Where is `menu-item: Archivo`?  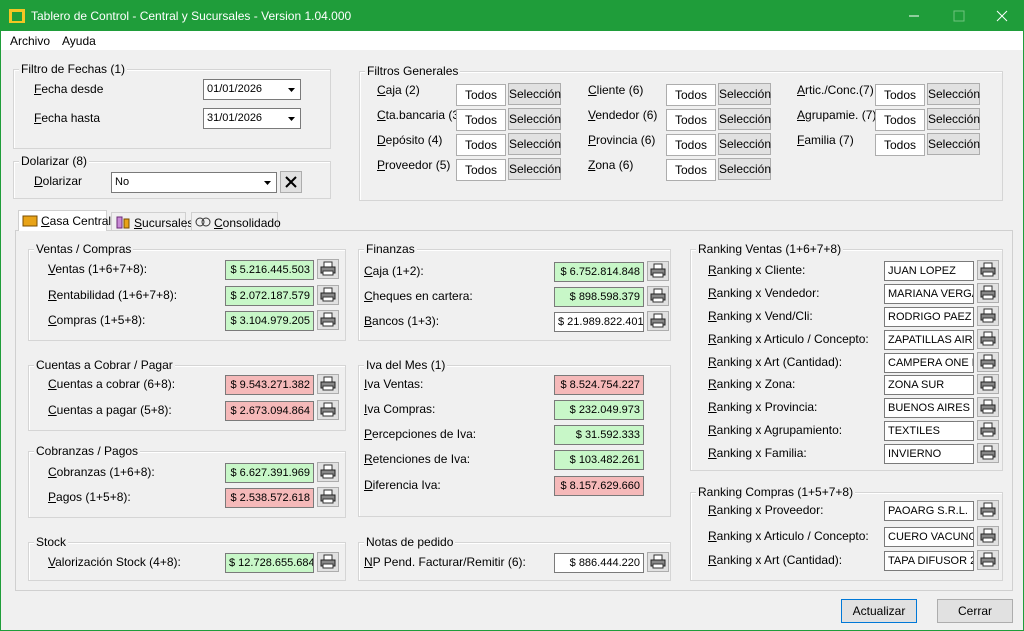
menu-item: Archivo is located at coordinates (30, 41).